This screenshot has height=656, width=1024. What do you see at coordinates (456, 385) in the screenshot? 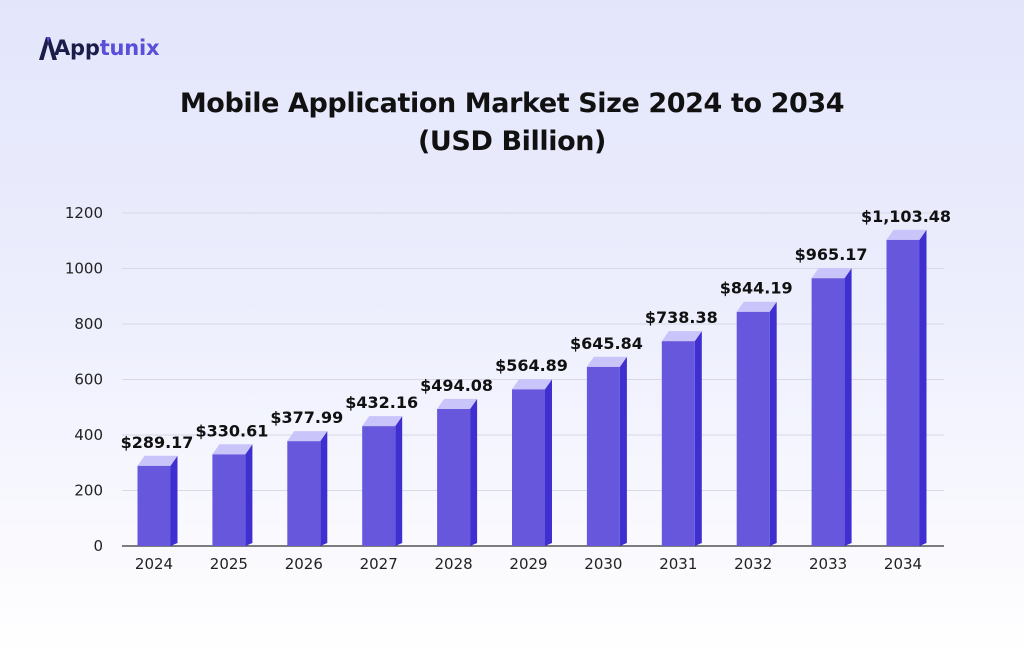
I see `data-label: $494.08` at bounding box center [456, 385].